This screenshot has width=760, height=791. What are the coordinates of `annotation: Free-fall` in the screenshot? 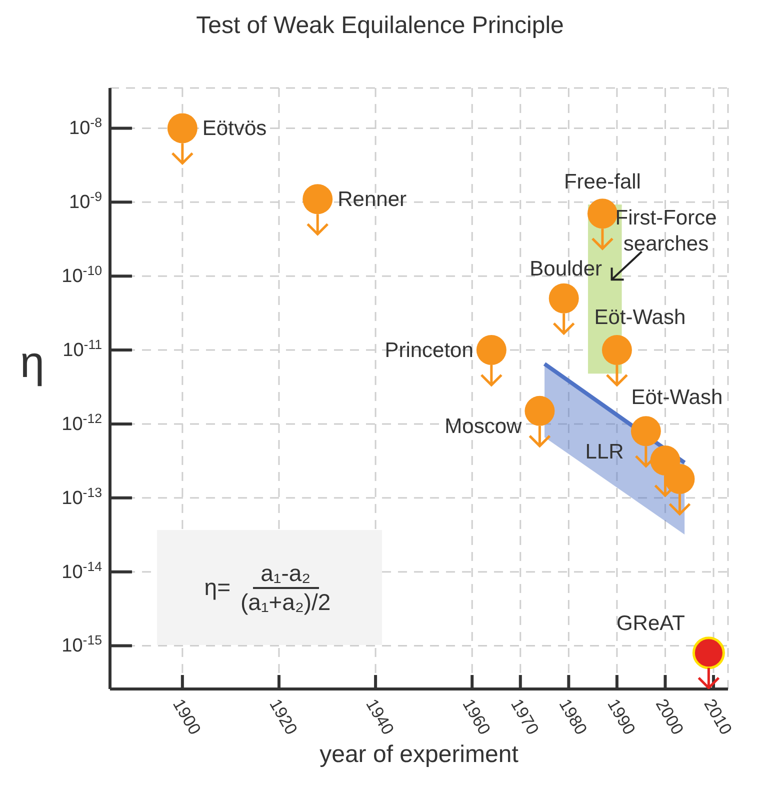 It's located at (602, 182).